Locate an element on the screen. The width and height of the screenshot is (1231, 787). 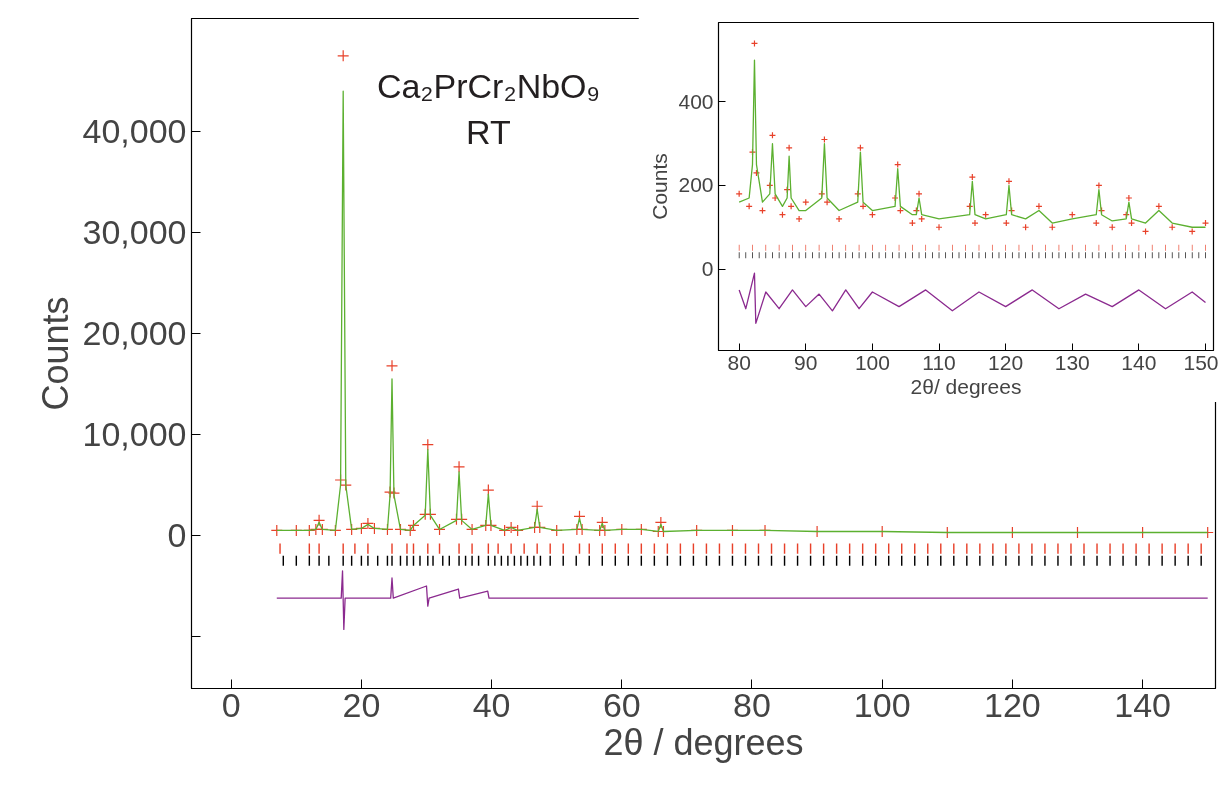
x-tick-label: 20 is located at coordinates (361, 704).